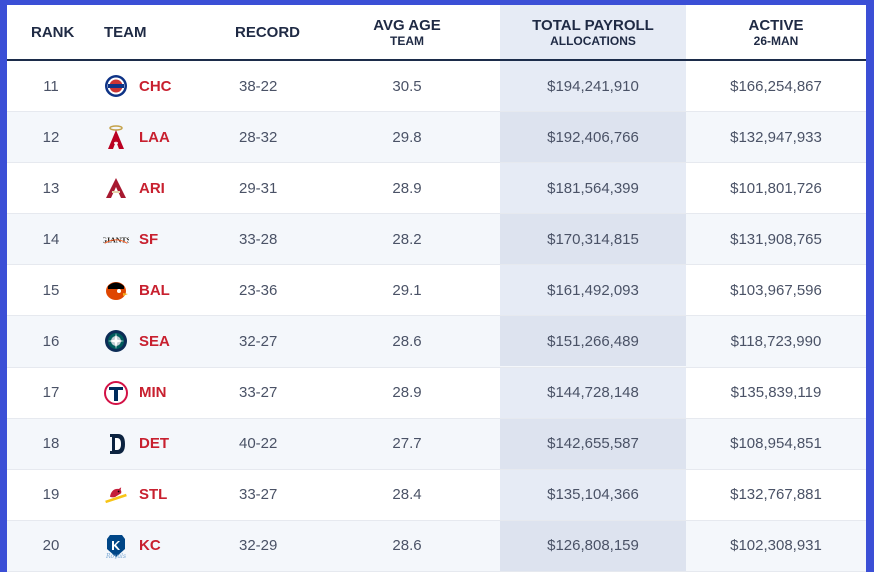  I want to click on record-cell: 40-22, so click(258, 444).